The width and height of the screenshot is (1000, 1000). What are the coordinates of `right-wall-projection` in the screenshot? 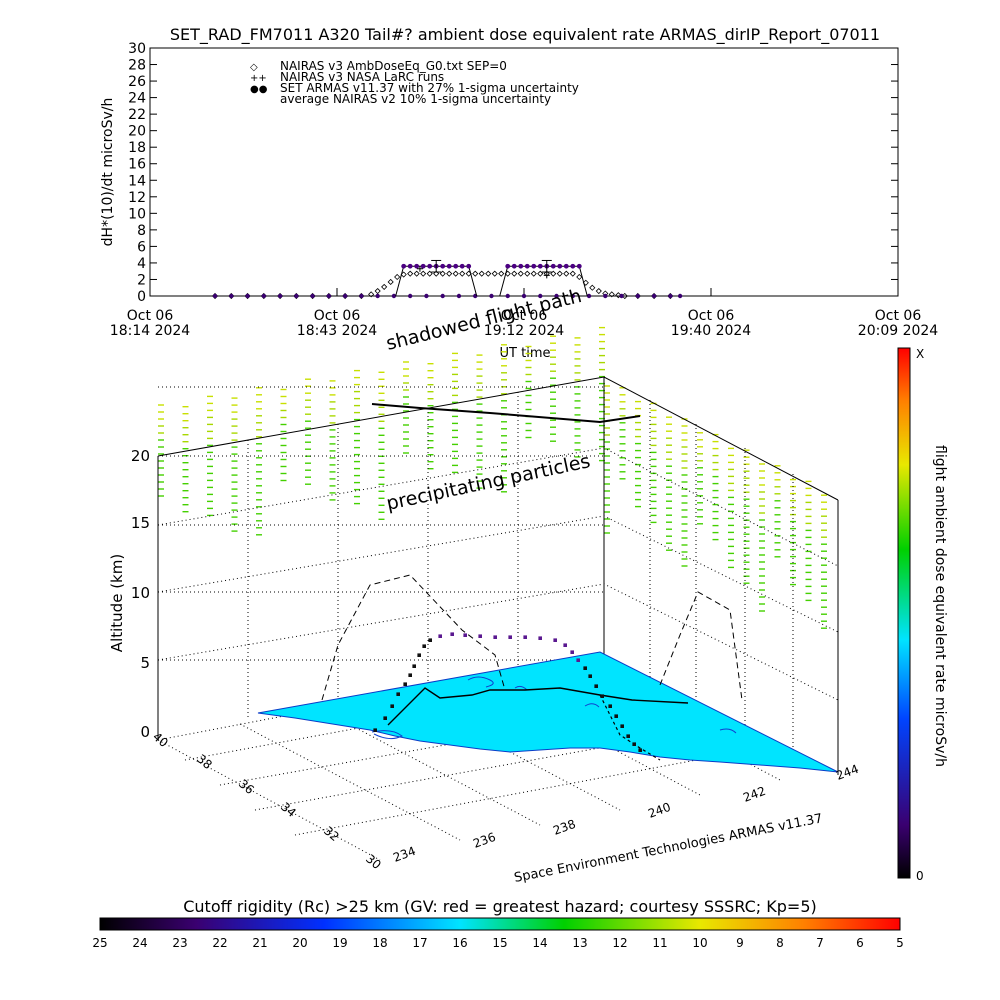 It's located at (701, 646).